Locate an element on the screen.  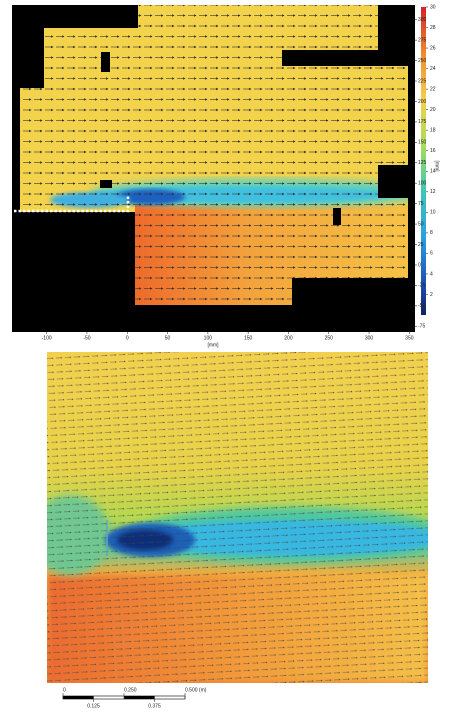
y-tick-label: -75 is located at coordinates (421, 327).